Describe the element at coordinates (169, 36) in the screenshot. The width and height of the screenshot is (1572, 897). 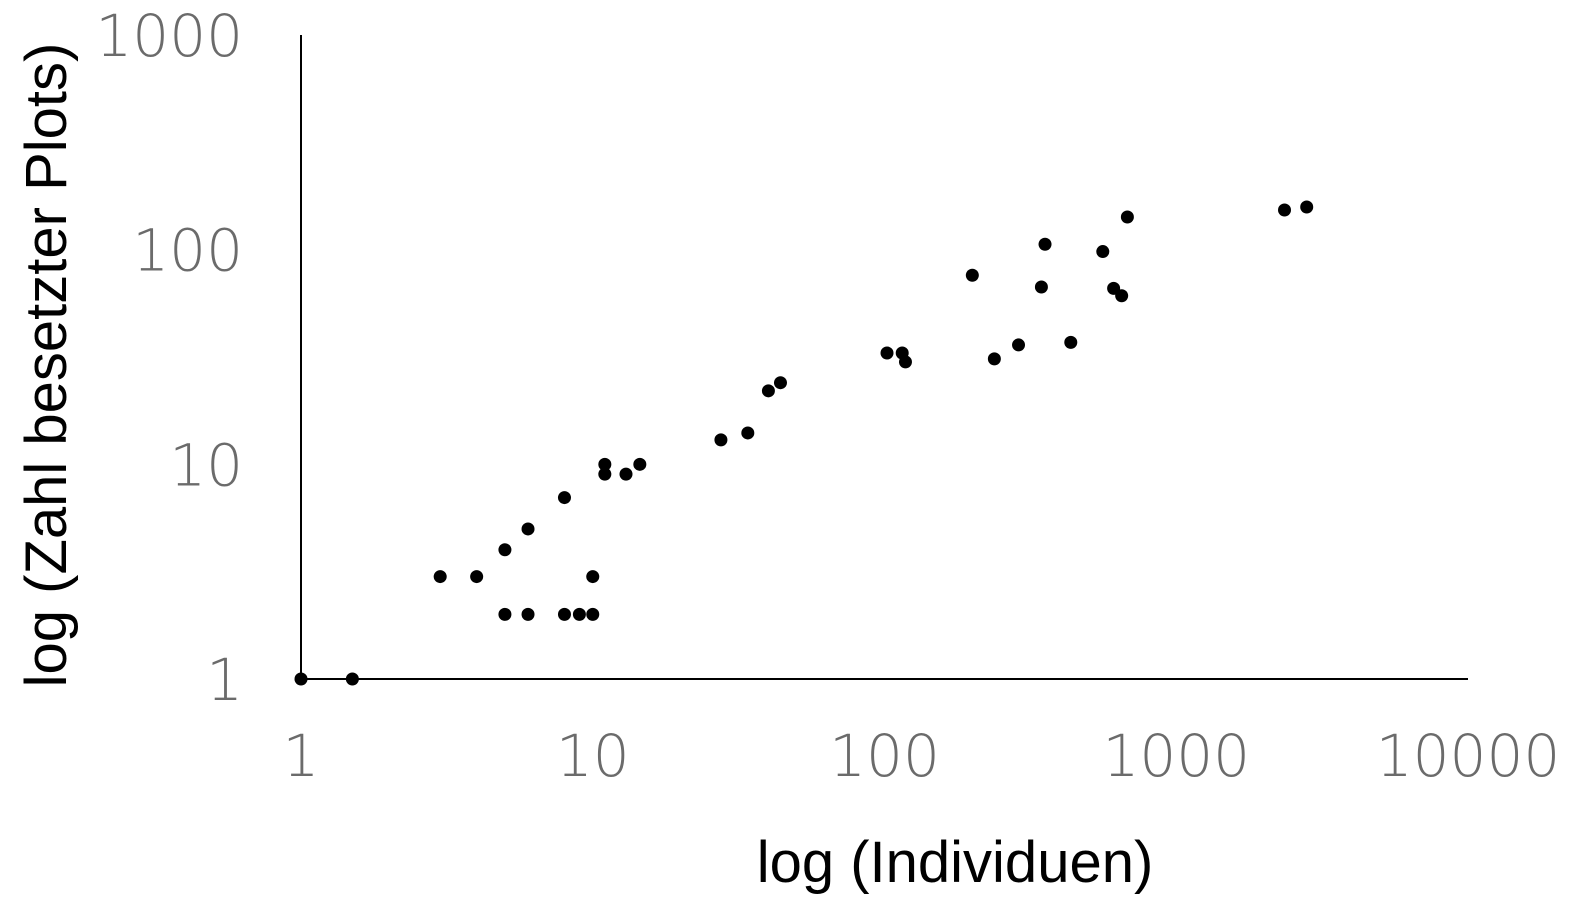
I see `y-tick-label: 1000` at that location.